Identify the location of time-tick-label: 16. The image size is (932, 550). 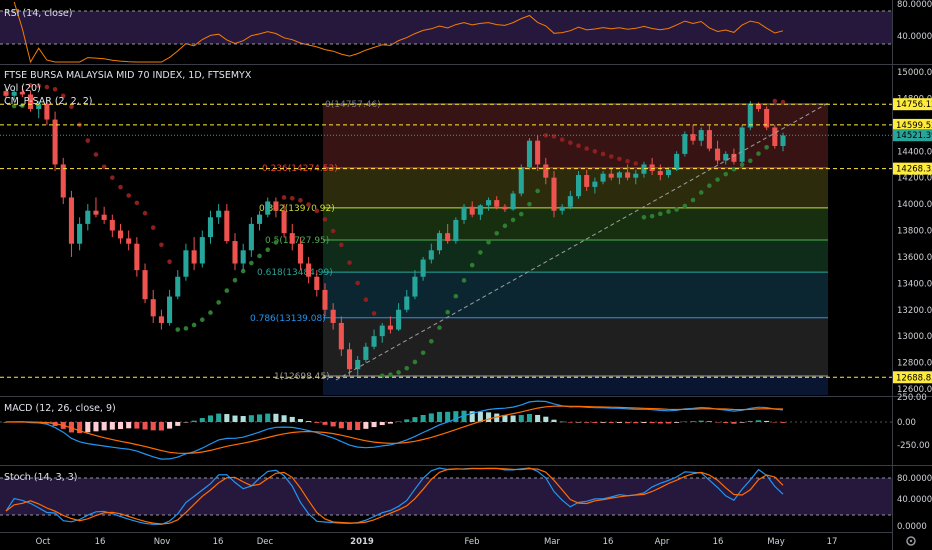
(218, 542).